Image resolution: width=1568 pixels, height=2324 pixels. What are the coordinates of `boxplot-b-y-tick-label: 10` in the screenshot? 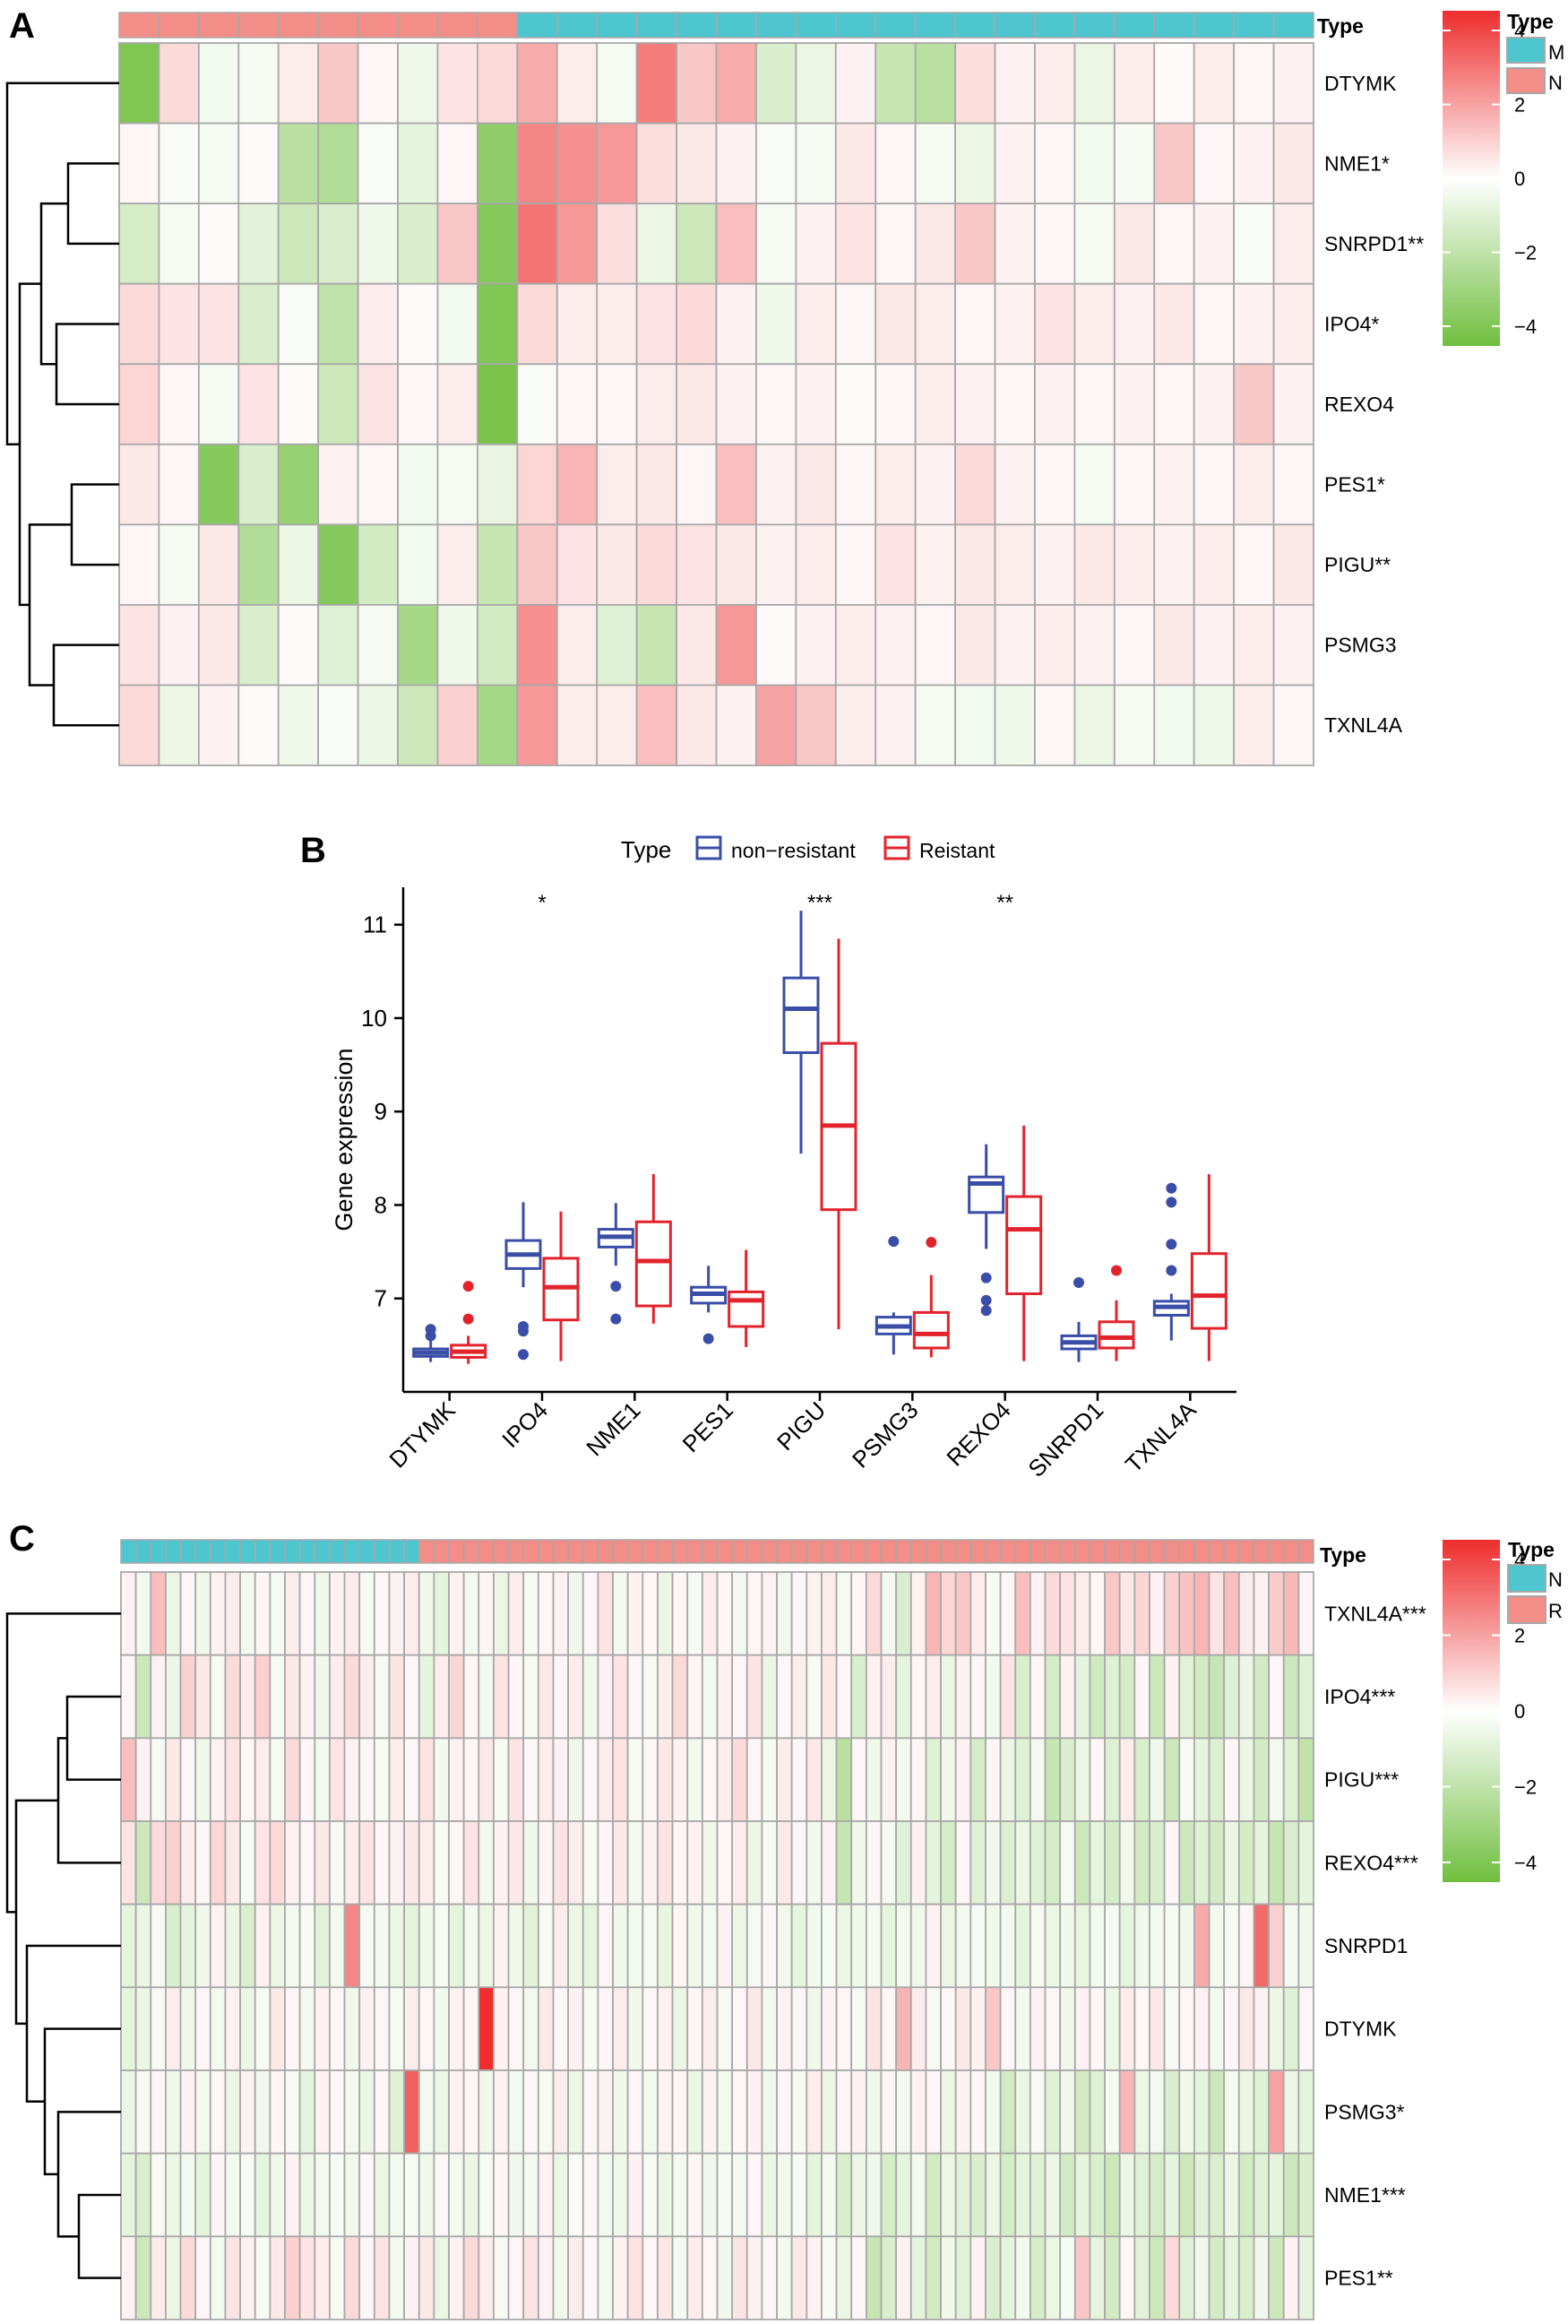 It's located at (374, 1019).